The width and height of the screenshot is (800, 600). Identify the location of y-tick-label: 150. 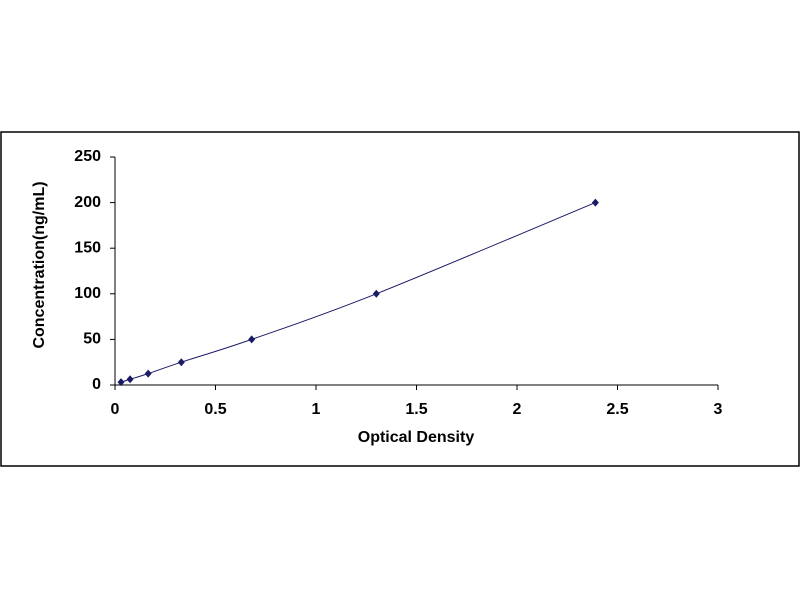
(87, 247).